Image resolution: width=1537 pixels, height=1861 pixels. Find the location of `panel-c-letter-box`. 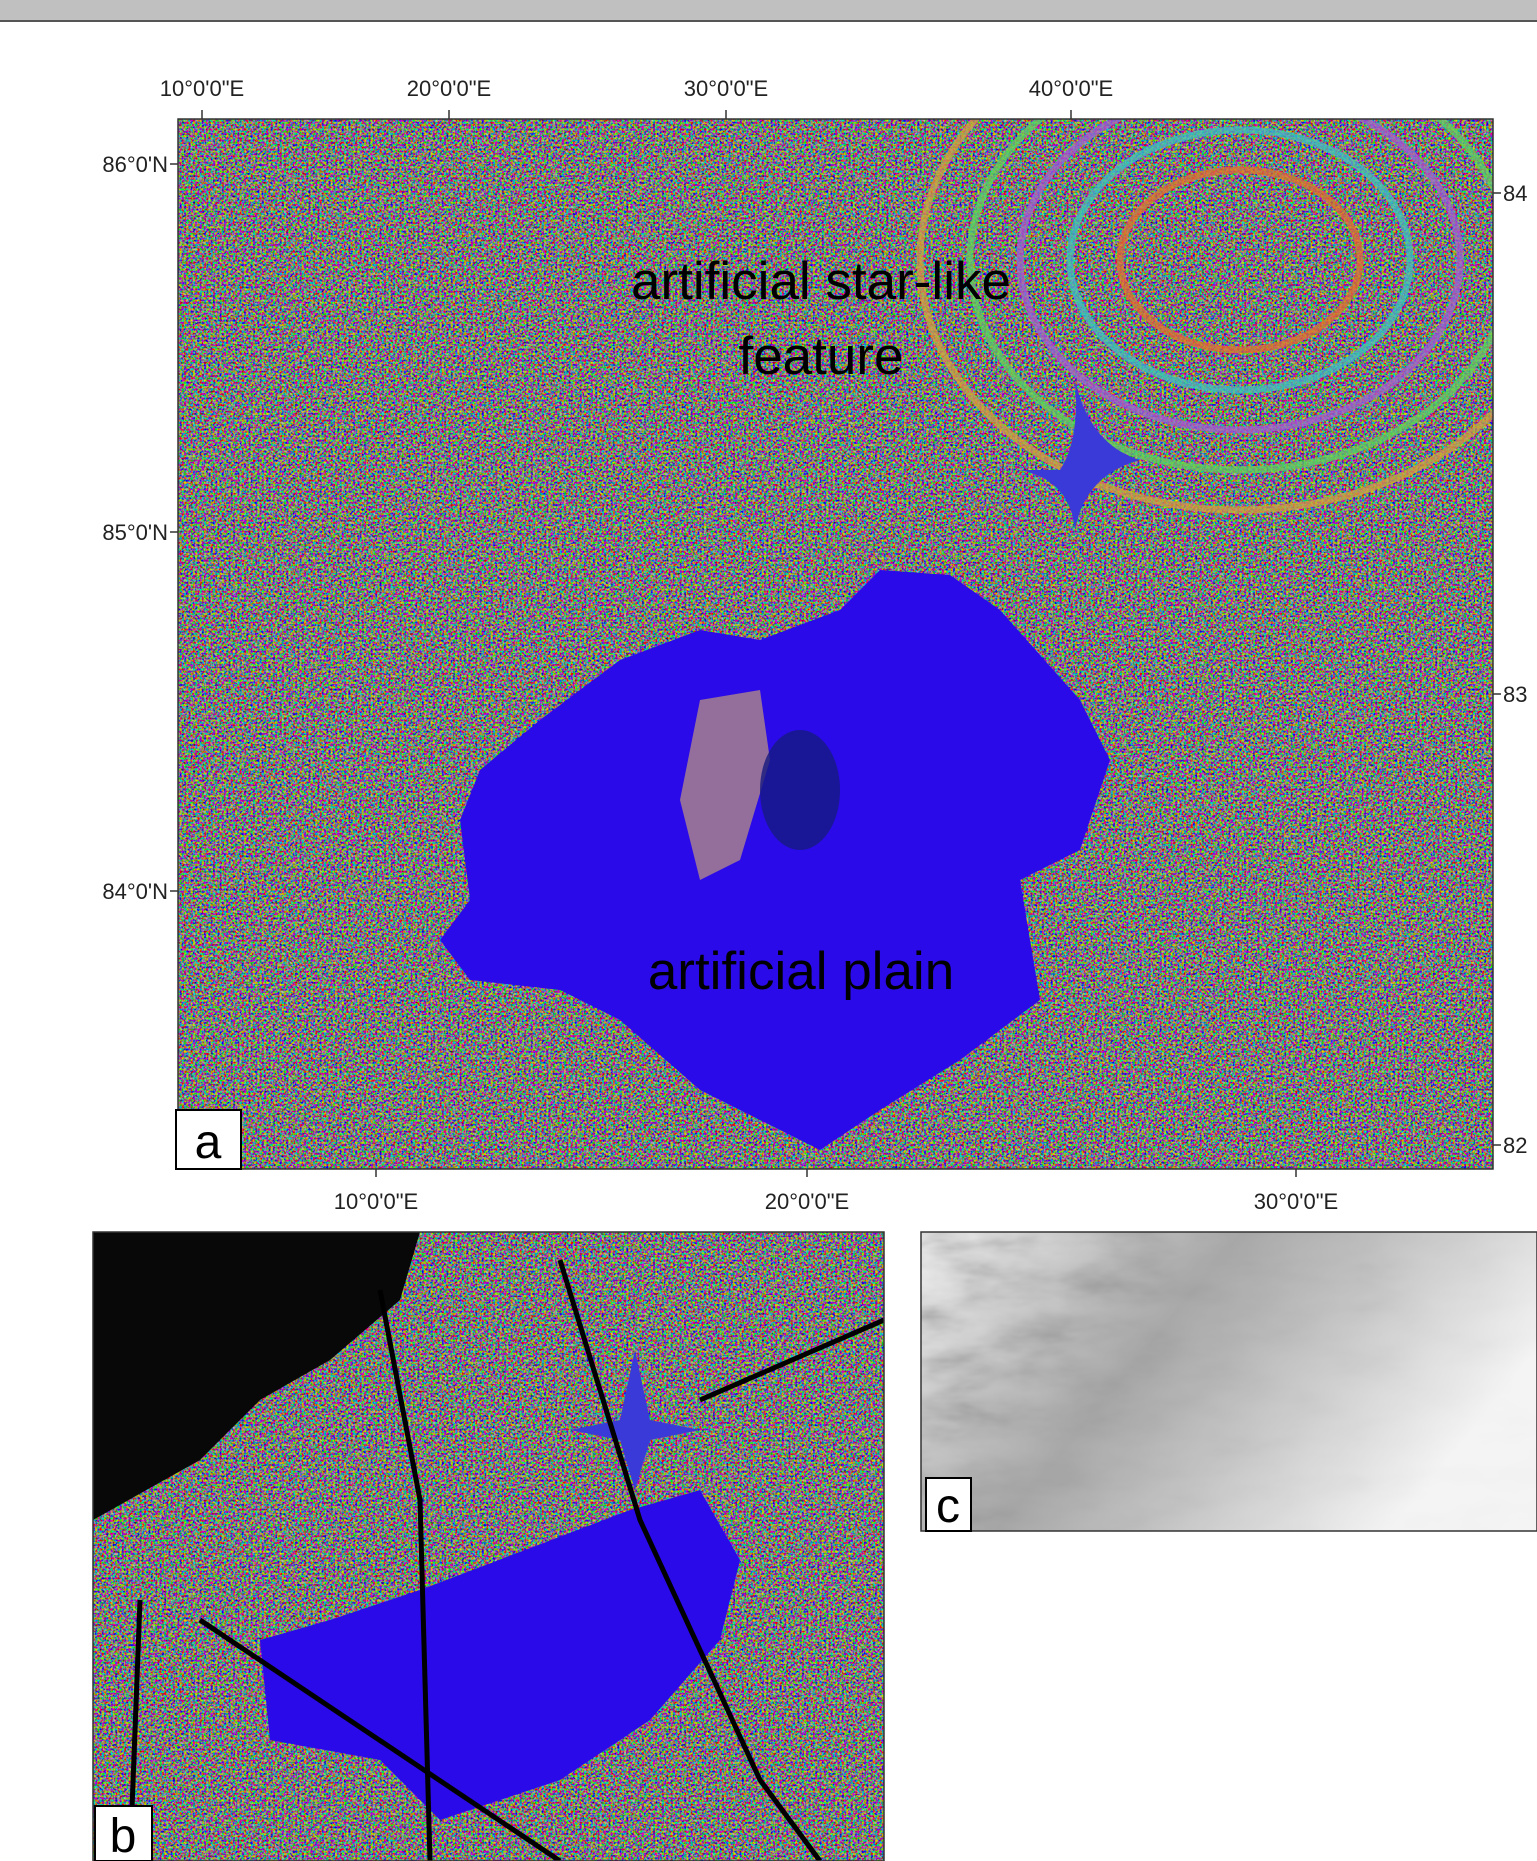

panel-c-letter-box is located at coordinates (948, 1504).